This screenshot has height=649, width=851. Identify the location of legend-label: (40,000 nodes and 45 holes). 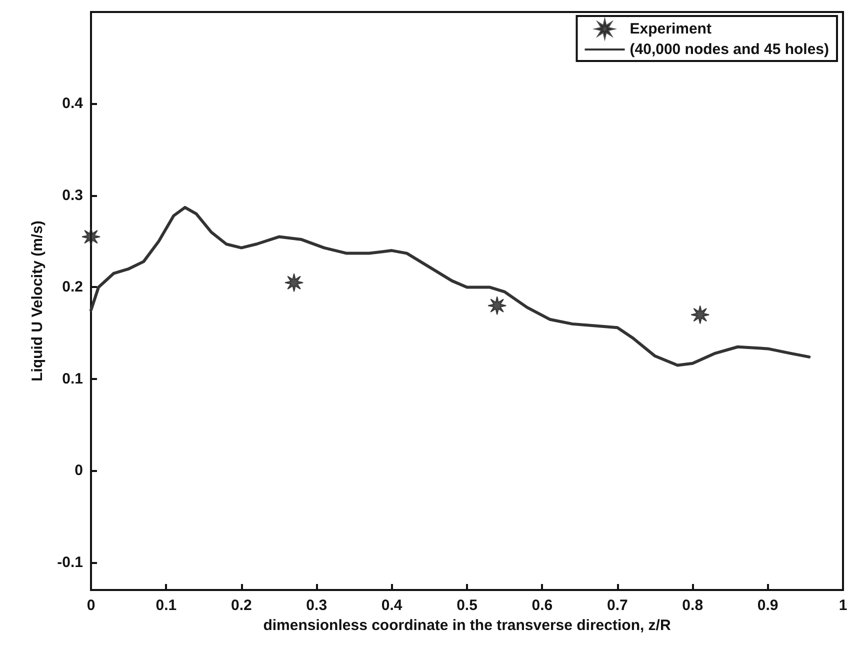
(730, 49).